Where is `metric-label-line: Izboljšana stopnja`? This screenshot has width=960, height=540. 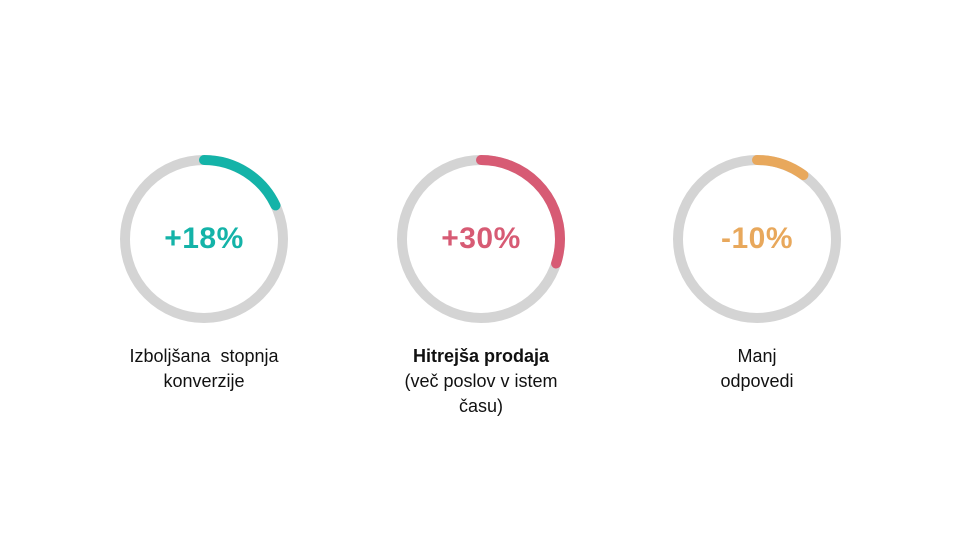
metric-label-line: Izboljšana stopnja is located at coordinates (204, 356).